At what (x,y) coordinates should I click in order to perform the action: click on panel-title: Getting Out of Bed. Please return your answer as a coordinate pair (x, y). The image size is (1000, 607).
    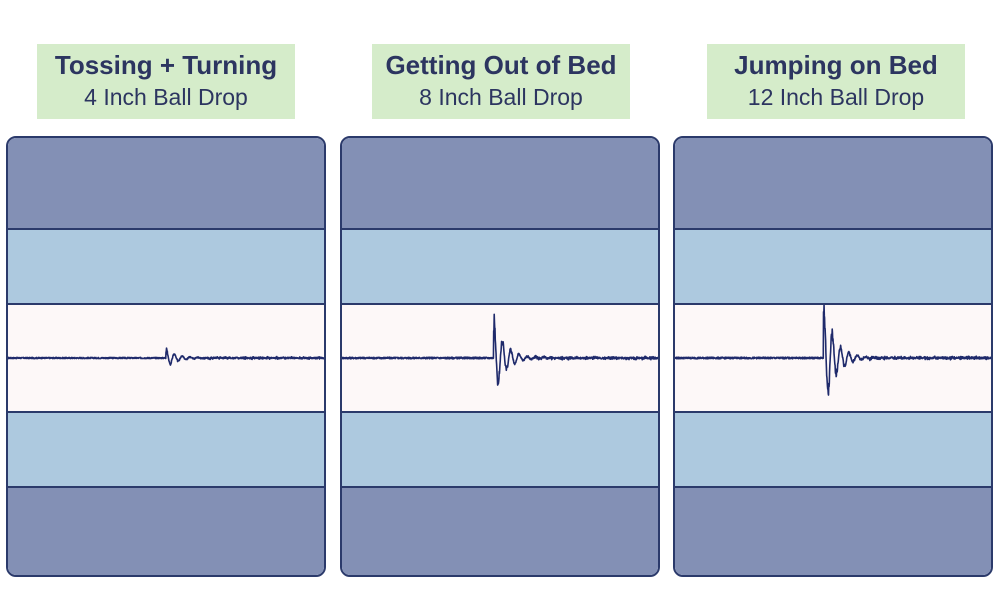
    Looking at the image, I should click on (501, 65).